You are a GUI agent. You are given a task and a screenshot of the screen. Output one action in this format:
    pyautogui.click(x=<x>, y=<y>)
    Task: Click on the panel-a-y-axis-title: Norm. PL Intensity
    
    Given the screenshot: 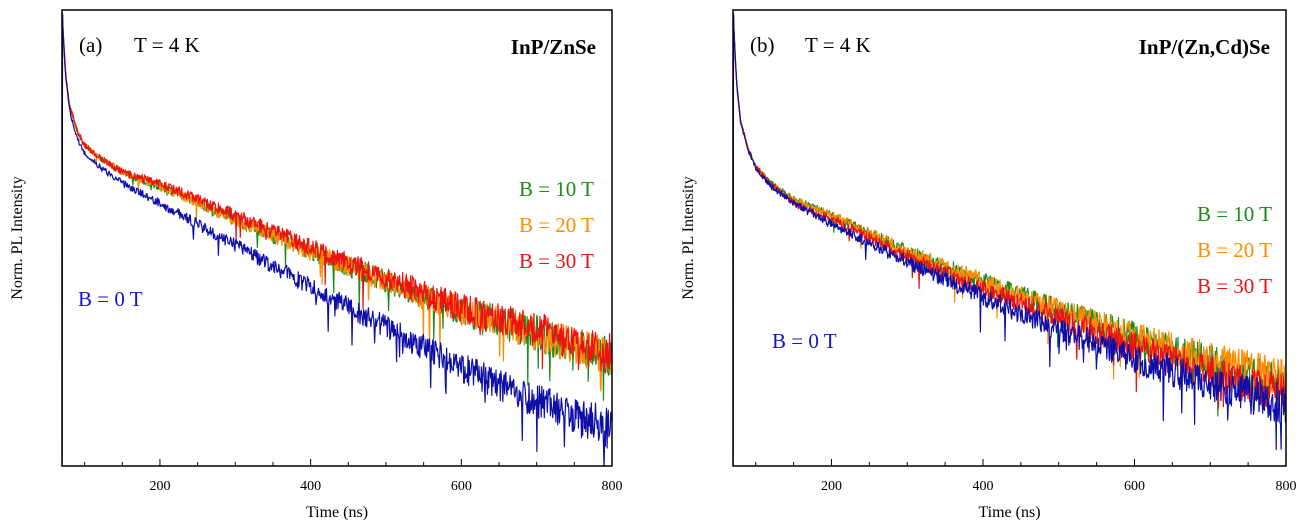 What is the action you would take?
    pyautogui.click(x=17, y=237)
    